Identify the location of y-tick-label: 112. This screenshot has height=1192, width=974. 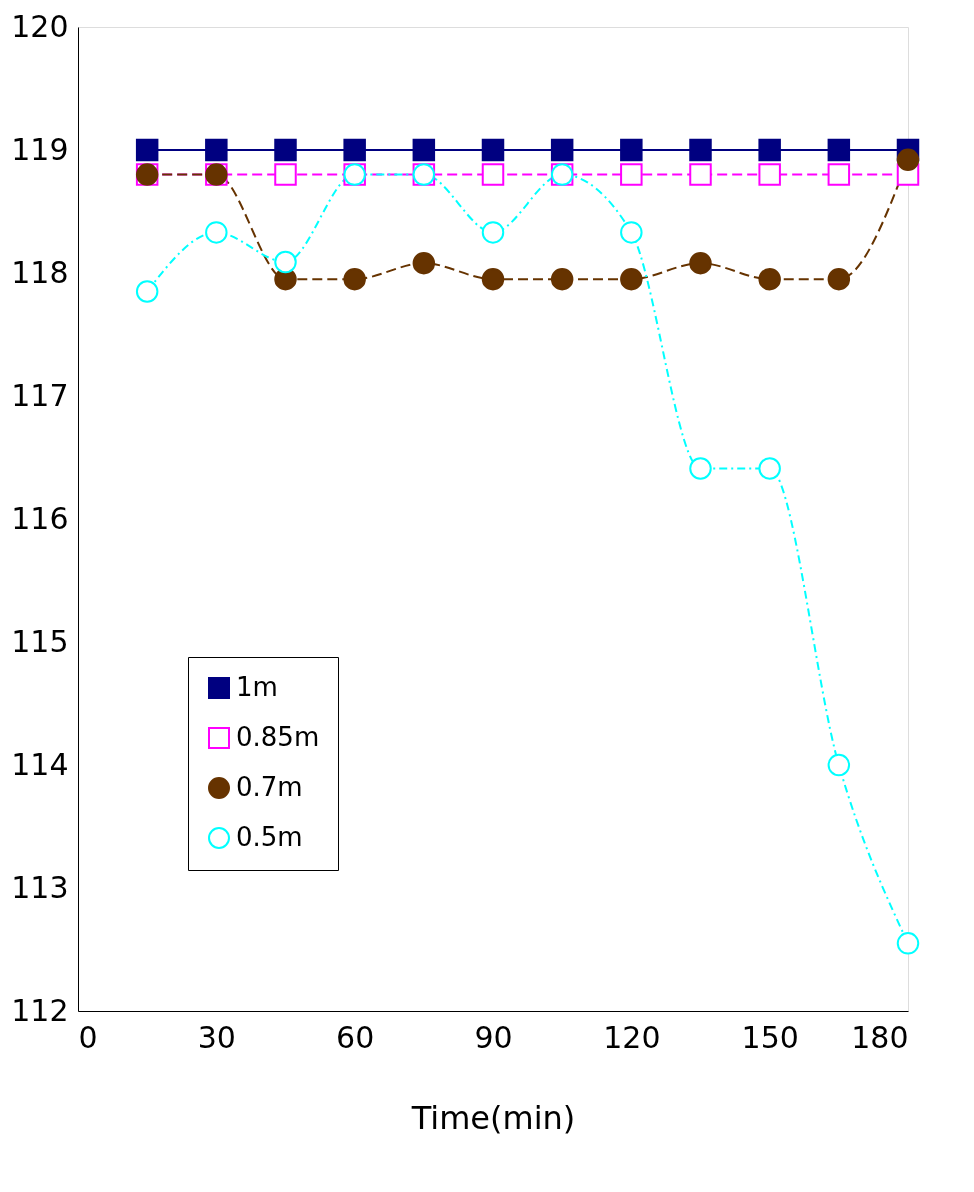
(40, 1010).